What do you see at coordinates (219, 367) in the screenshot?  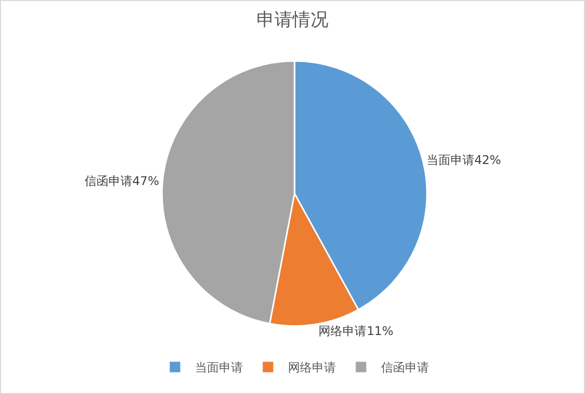 I see `legend-label: 当面申请` at bounding box center [219, 367].